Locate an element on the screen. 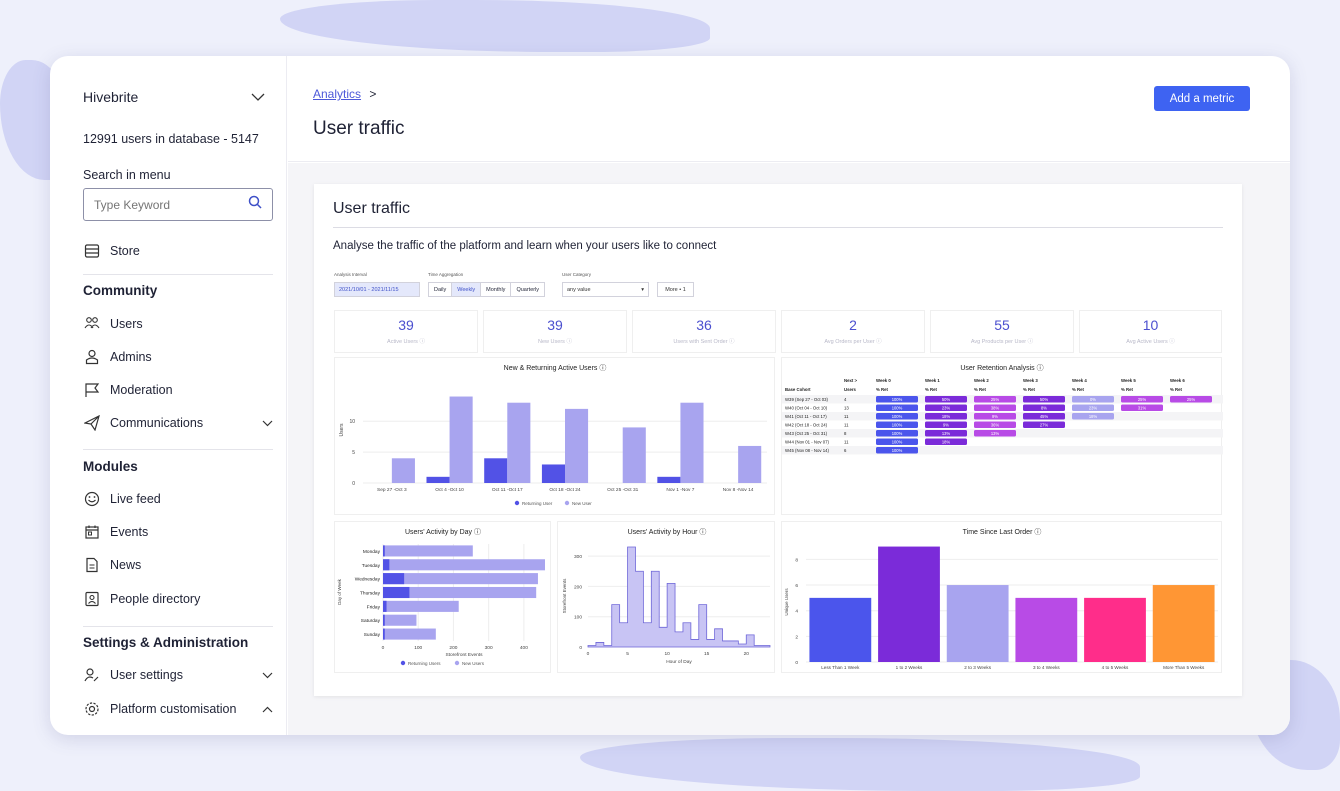  user-count: 12991 users in database - 5147 is located at coordinates (171, 139).